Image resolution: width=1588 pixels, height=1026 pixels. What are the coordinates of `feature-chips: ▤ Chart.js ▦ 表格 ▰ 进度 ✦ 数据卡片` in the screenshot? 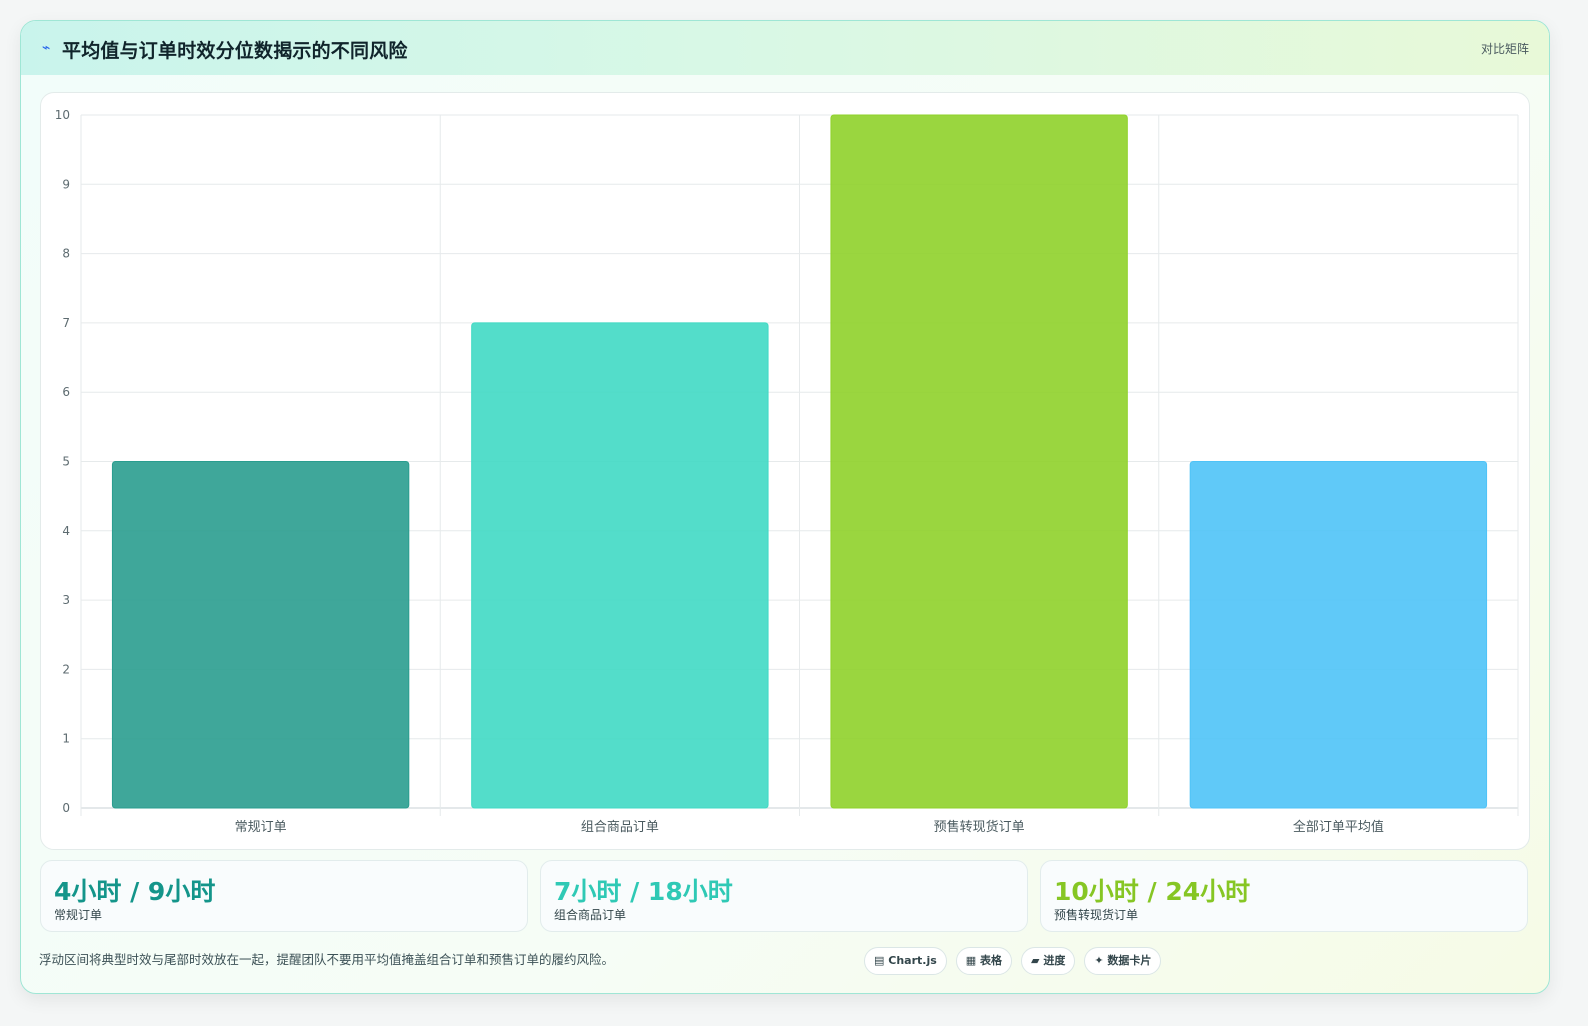 It's located at (1013, 961).